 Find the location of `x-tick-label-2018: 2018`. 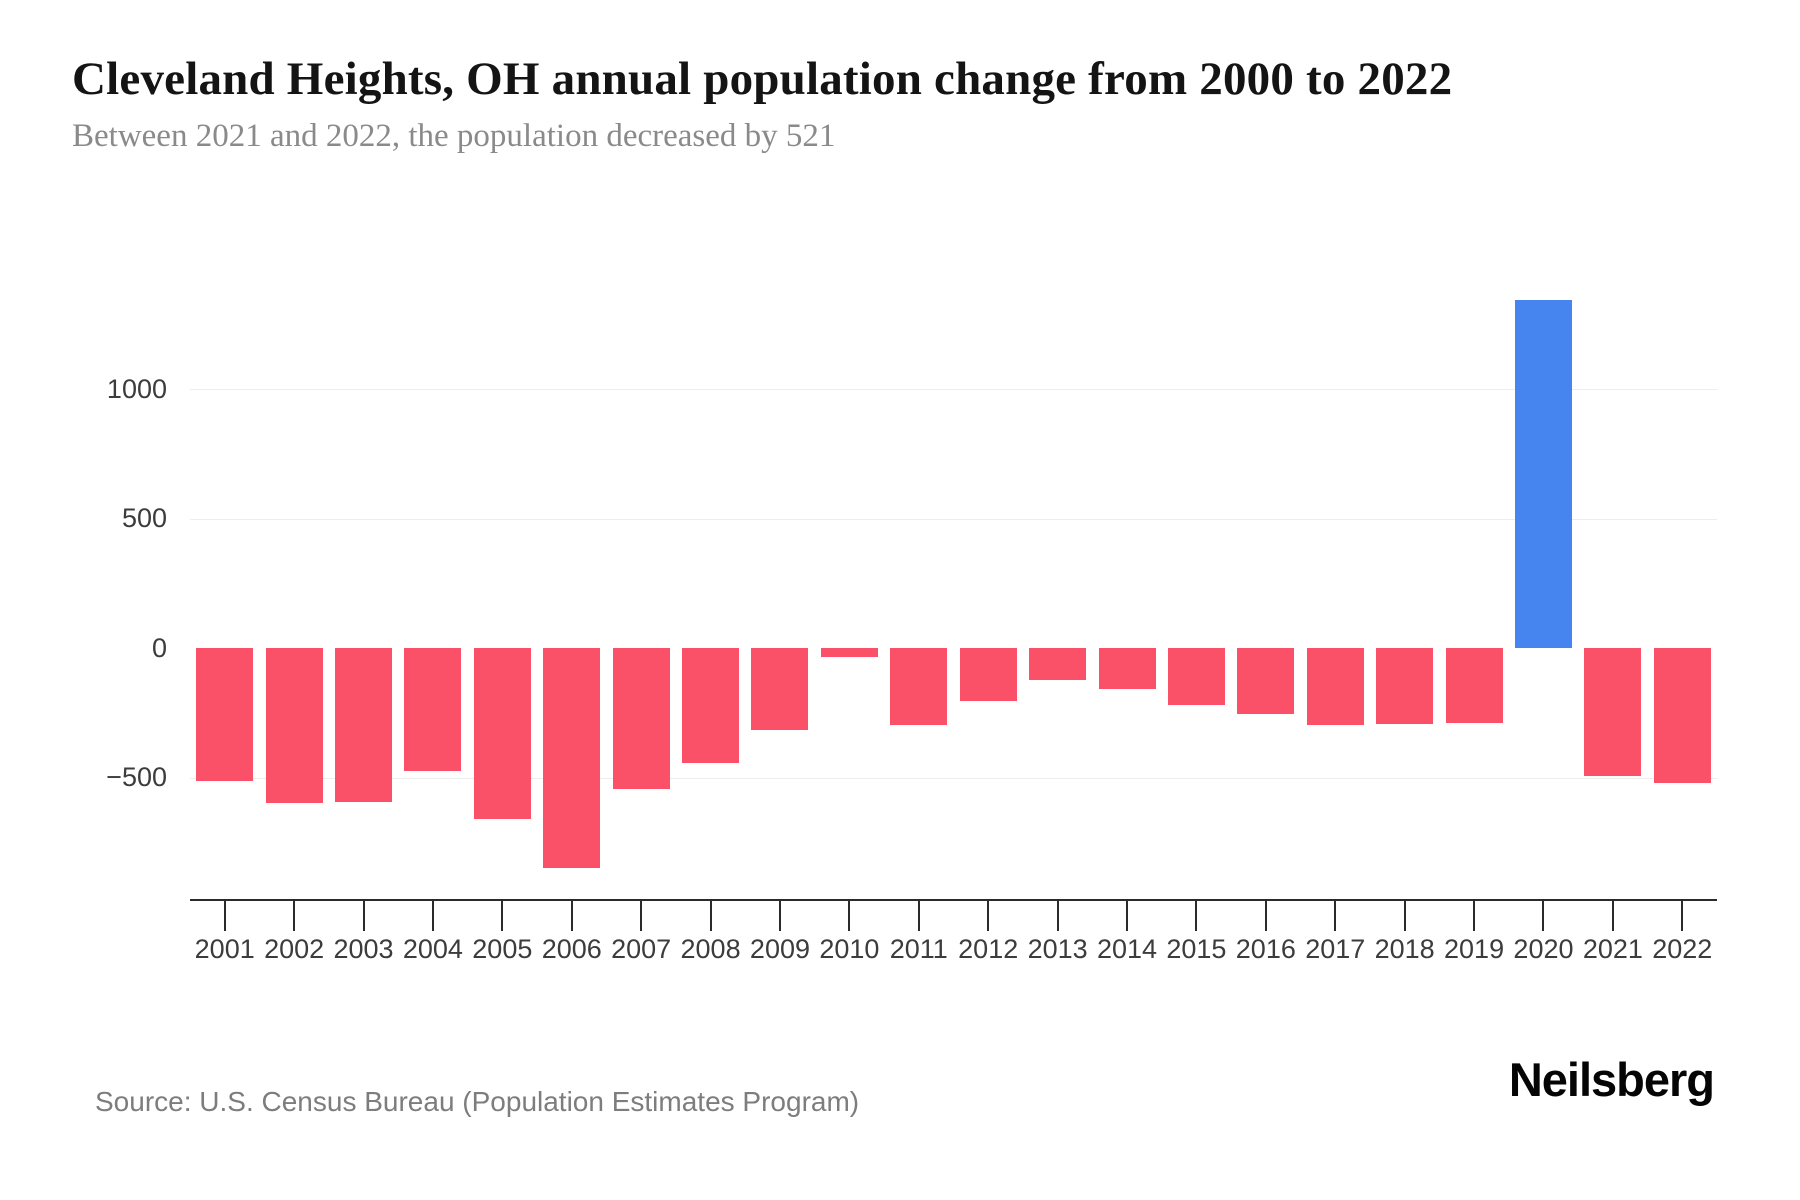

x-tick-label-2018: 2018 is located at coordinates (1404, 949).